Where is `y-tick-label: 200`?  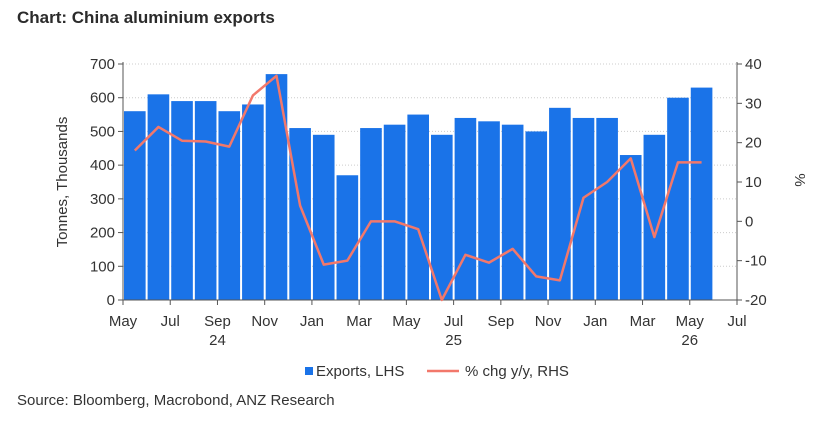
y-tick-label: 200 is located at coordinates (102, 233).